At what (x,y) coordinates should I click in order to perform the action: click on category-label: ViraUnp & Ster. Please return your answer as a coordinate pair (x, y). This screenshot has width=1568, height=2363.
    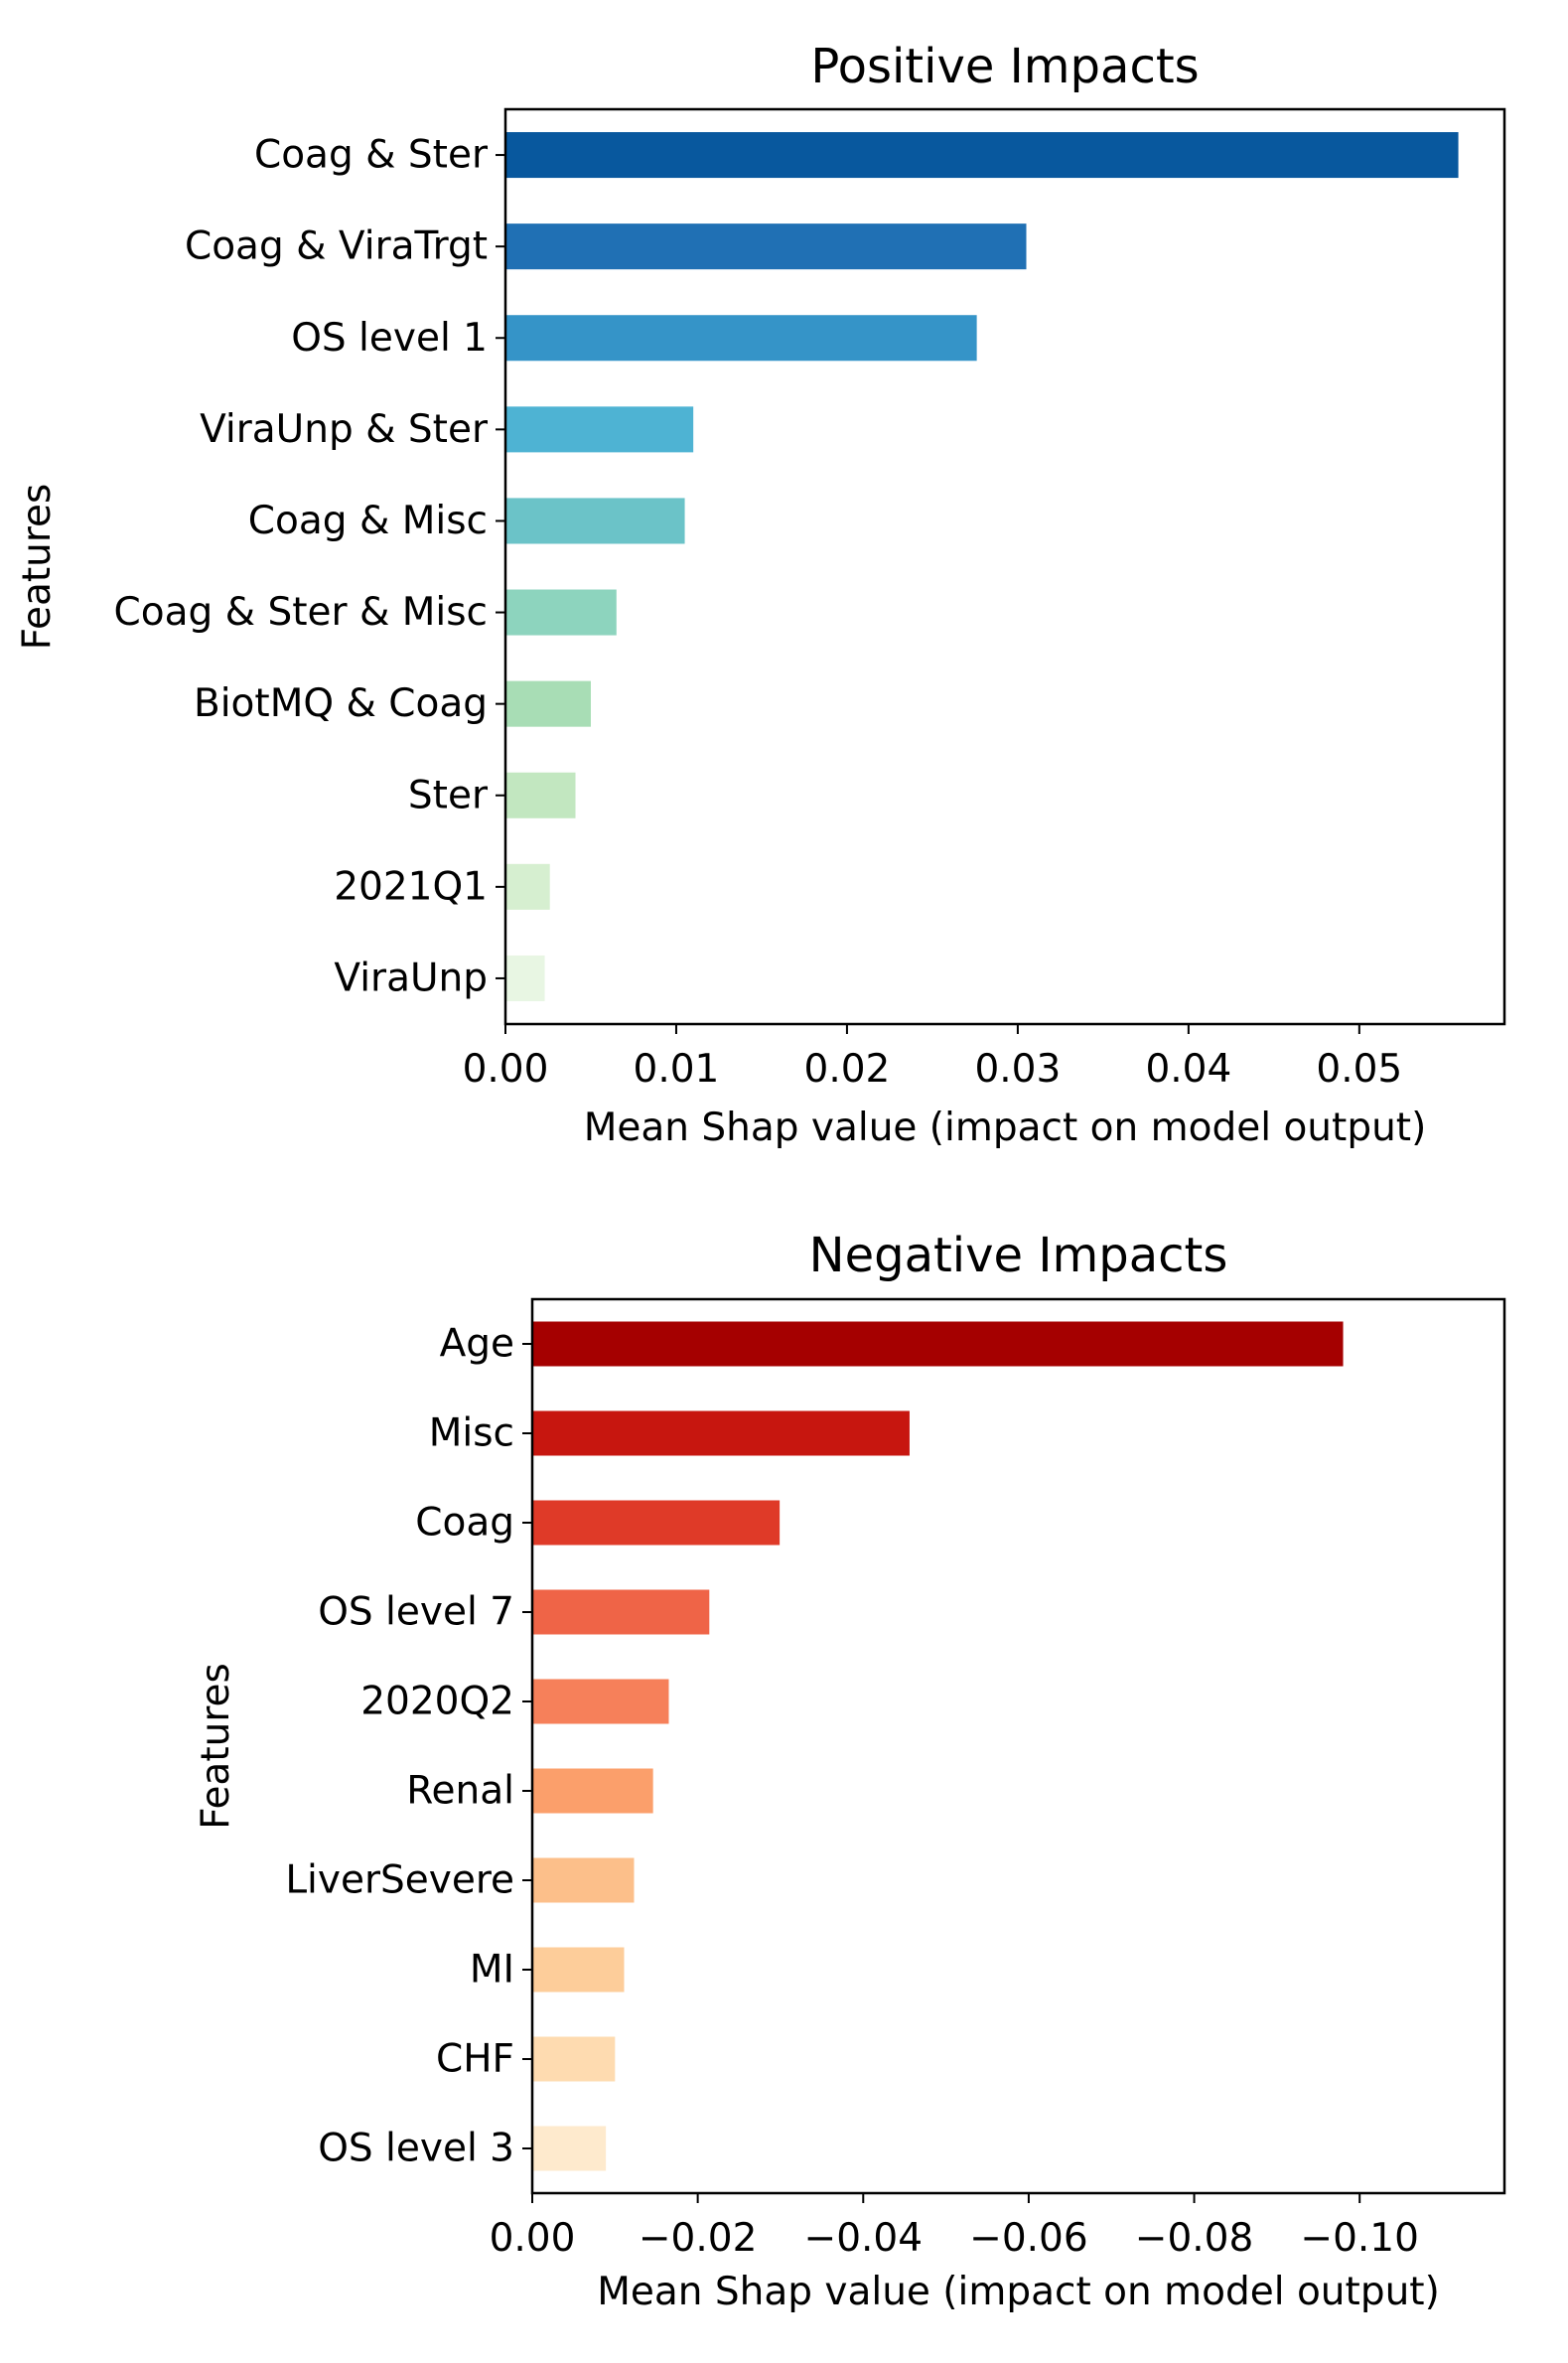
    Looking at the image, I should click on (344, 429).